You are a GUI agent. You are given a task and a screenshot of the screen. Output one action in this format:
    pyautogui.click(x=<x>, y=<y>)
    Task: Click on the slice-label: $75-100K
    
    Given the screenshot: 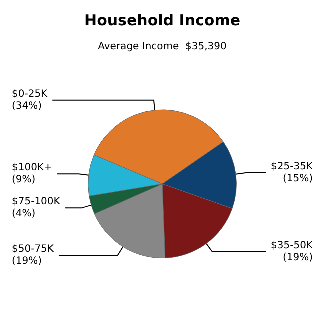 What is the action you would take?
    pyautogui.click(x=36, y=202)
    